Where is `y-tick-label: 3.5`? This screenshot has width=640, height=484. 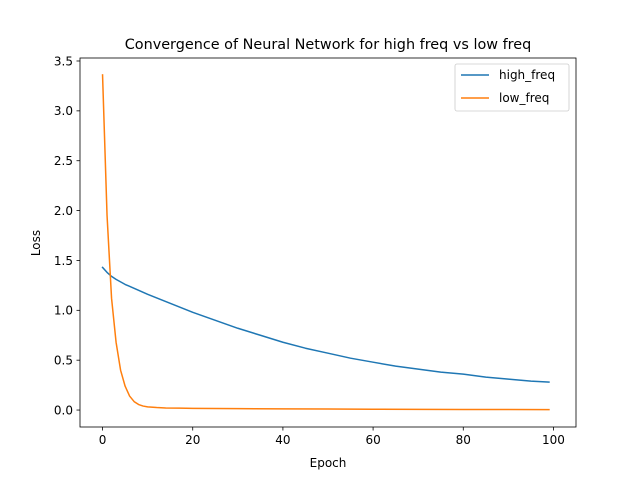
y-tick-label: 3.5 is located at coordinates (63, 61).